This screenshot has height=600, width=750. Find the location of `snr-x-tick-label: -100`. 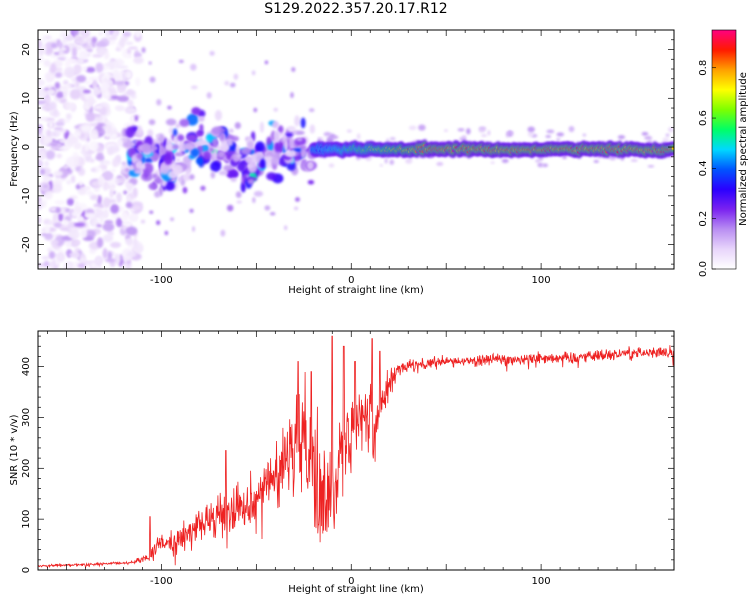

snr-x-tick-label: -100 is located at coordinates (161, 581).